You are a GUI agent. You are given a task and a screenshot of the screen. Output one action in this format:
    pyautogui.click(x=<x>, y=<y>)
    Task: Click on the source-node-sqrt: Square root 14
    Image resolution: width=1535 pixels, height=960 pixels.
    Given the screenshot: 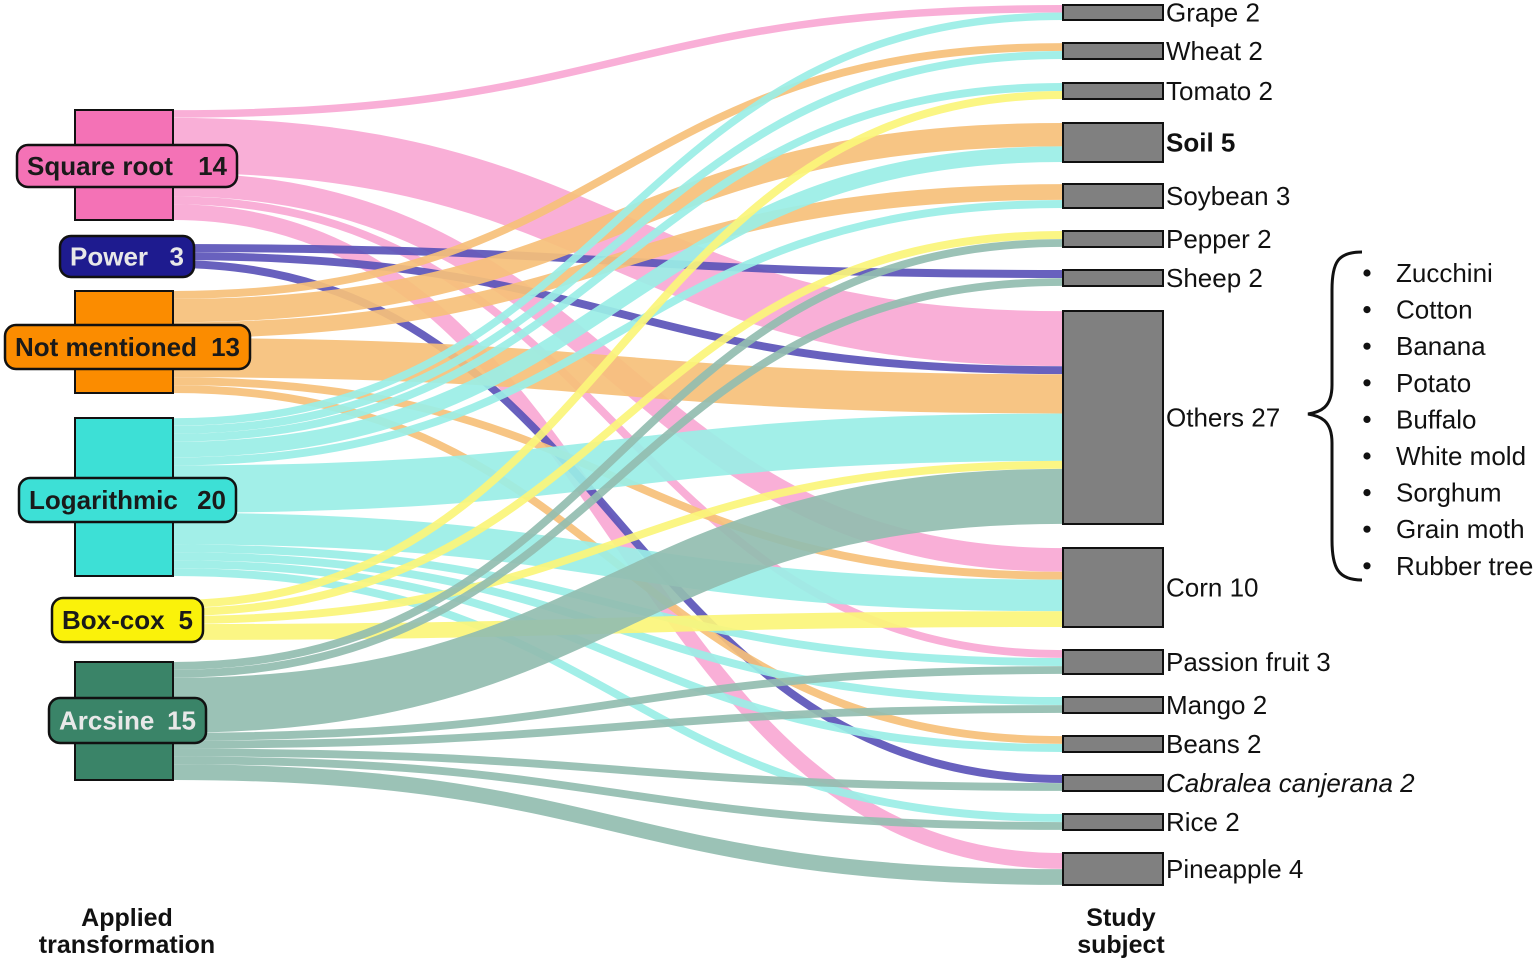 What is the action you would take?
    pyautogui.click(x=127, y=165)
    